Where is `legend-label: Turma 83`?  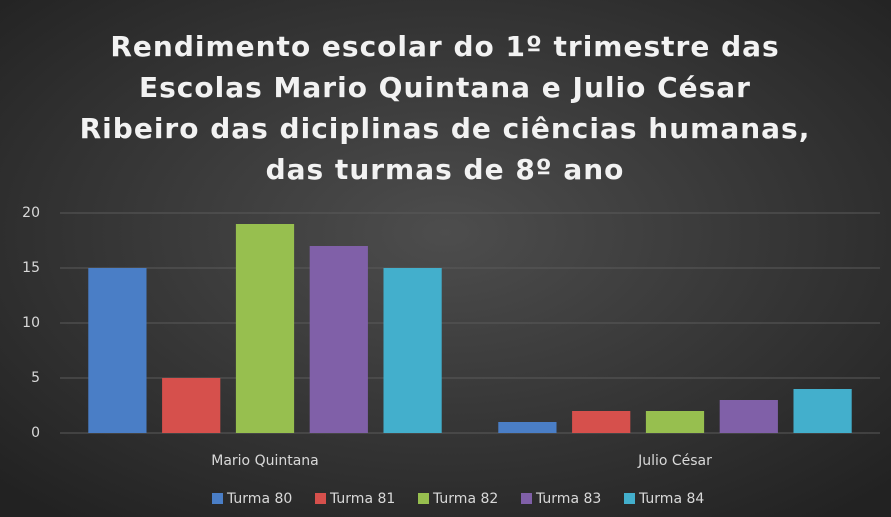 legend-label: Turma 83 is located at coordinates (568, 499).